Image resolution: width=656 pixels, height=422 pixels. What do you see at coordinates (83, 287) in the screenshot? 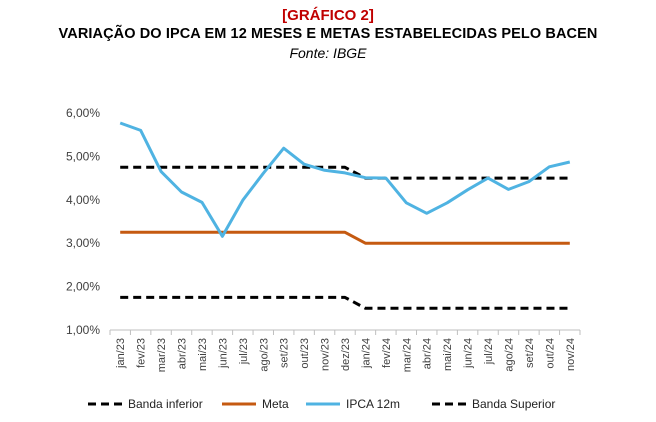
I see `y-tick-label: 2,00%` at bounding box center [83, 287].